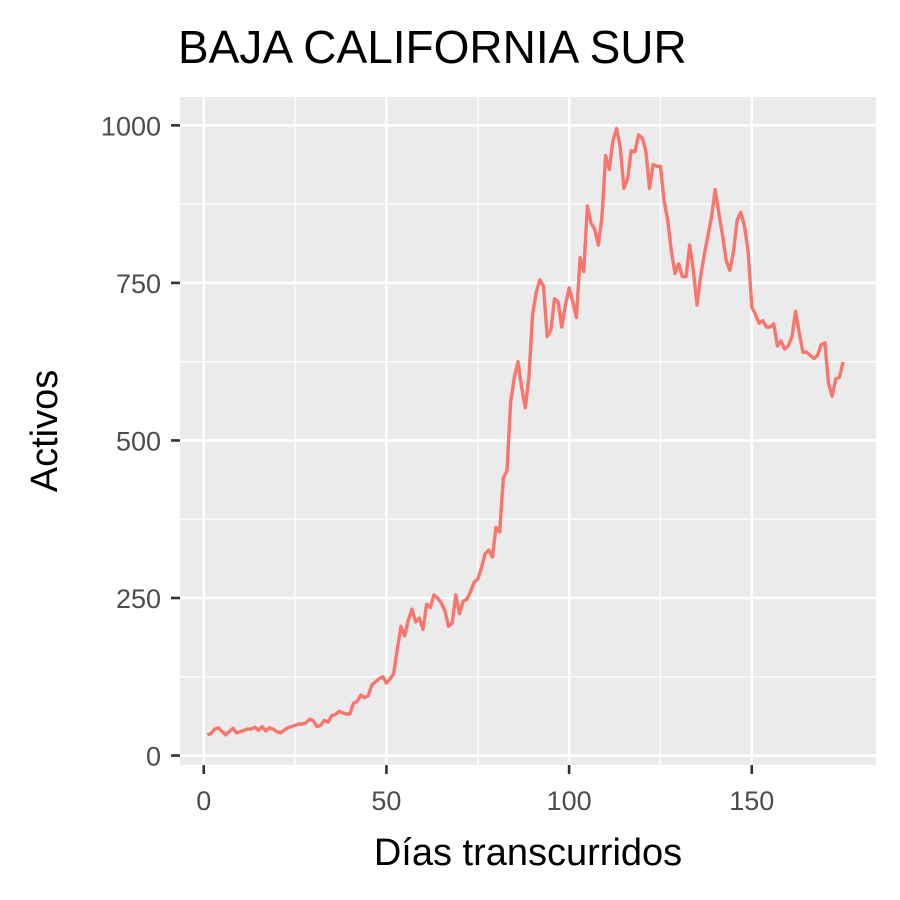 The image size is (900, 900). I want to click on y-tick-label: 1000, so click(131, 126).